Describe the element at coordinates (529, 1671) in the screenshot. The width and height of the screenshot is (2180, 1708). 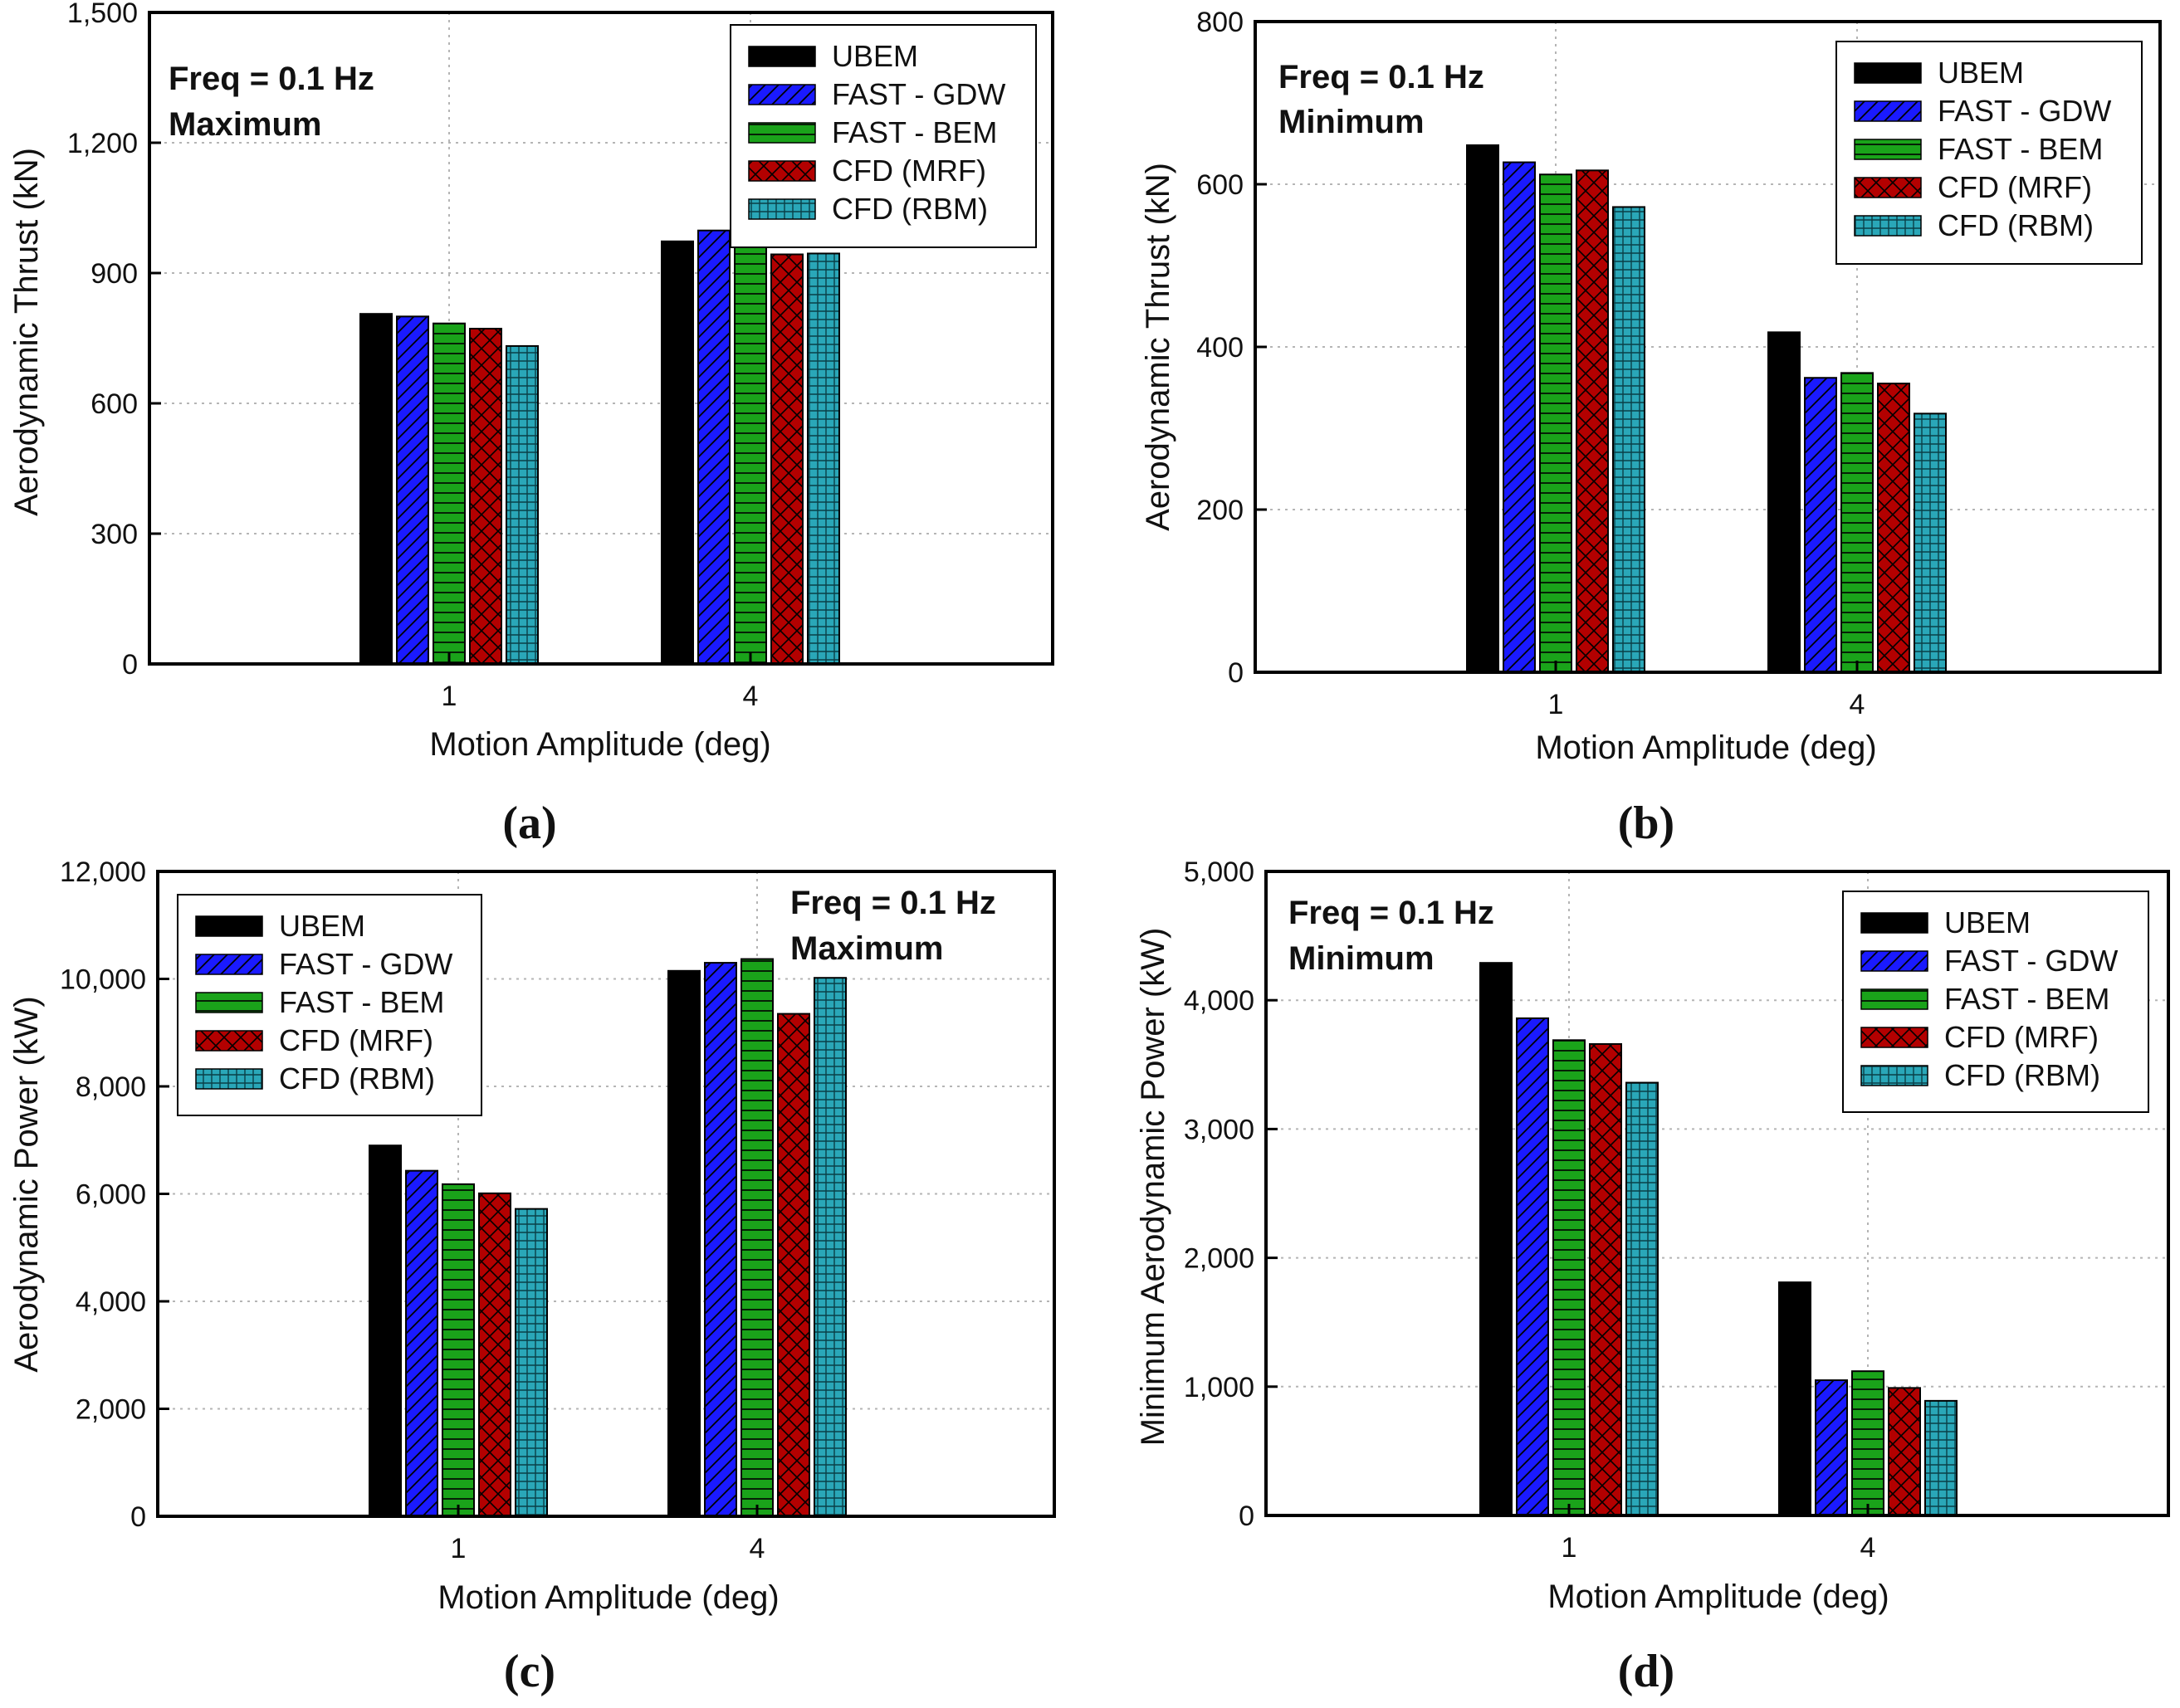
I see `panel-label: (c)` at that location.